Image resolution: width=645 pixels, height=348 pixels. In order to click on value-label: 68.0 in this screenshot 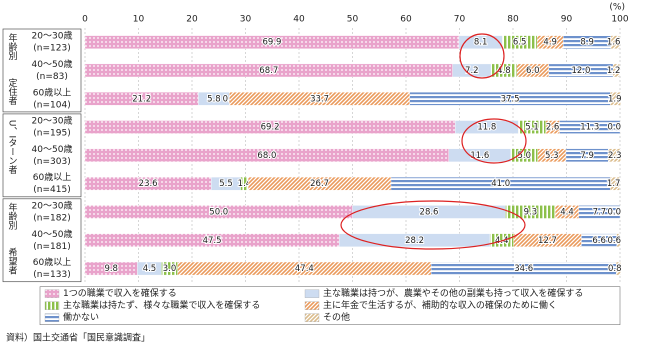, I will do `click(266, 156)`.